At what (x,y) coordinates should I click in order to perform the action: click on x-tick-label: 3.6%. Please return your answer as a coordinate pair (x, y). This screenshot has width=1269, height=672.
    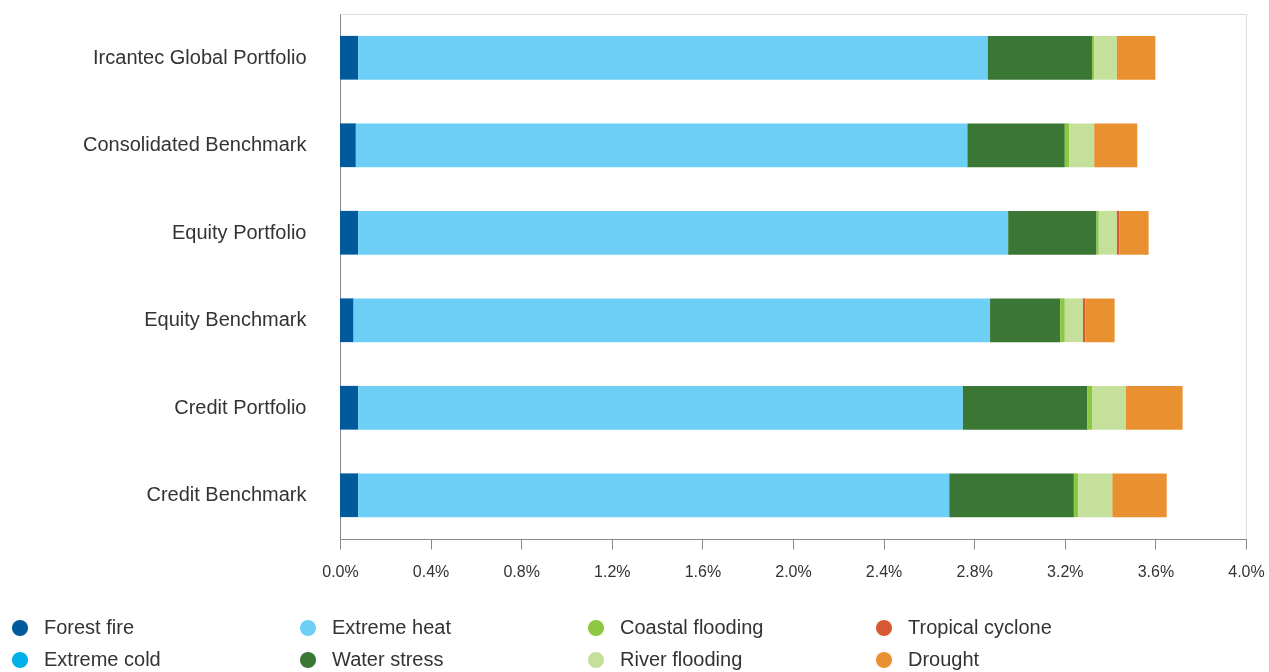
    Looking at the image, I should click on (1156, 571).